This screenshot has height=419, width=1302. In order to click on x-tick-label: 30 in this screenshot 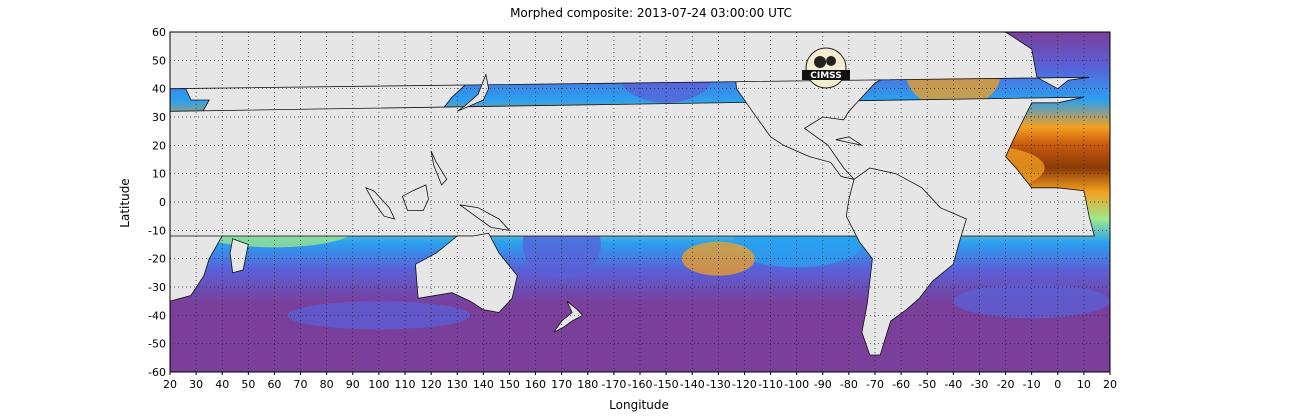, I will do `click(196, 384)`.